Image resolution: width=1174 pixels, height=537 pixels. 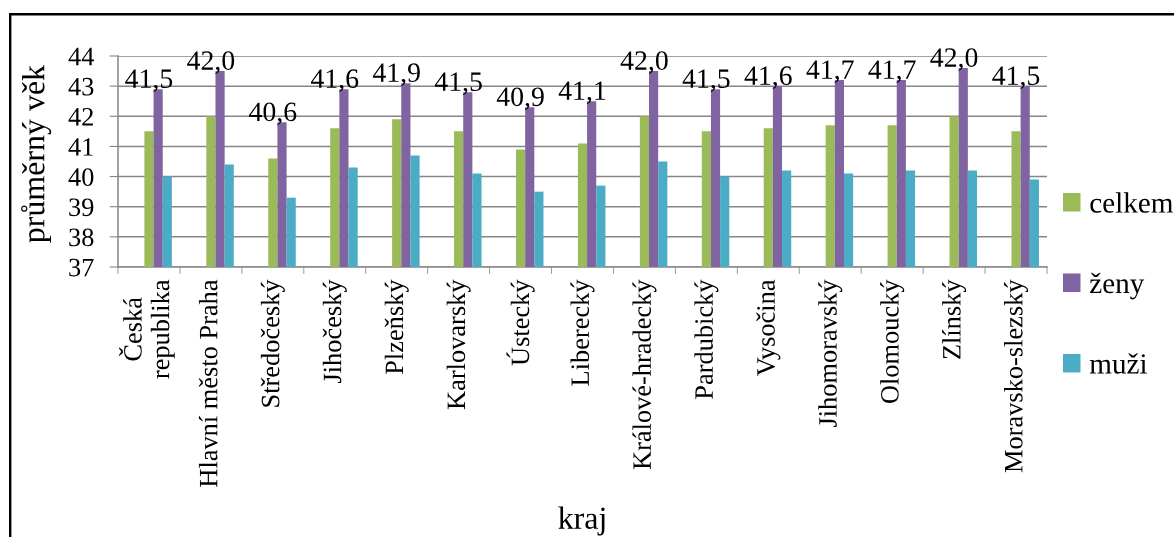 What do you see at coordinates (644, 374) in the screenshot?
I see `x-tick-label: Králové-hradecký` at bounding box center [644, 374].